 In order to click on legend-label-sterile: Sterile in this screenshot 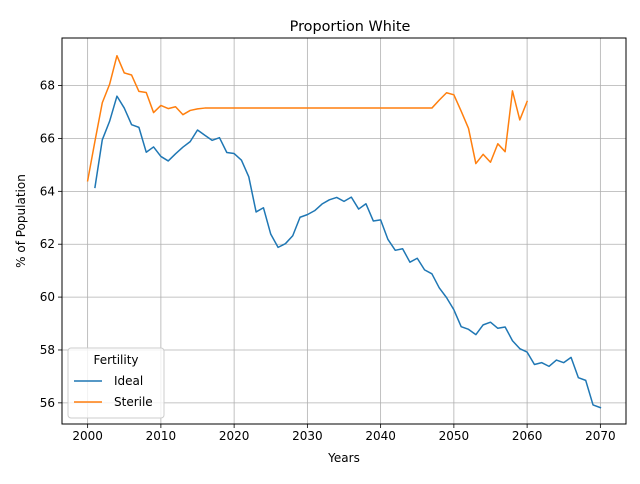, I will do `click(133, 402)`.